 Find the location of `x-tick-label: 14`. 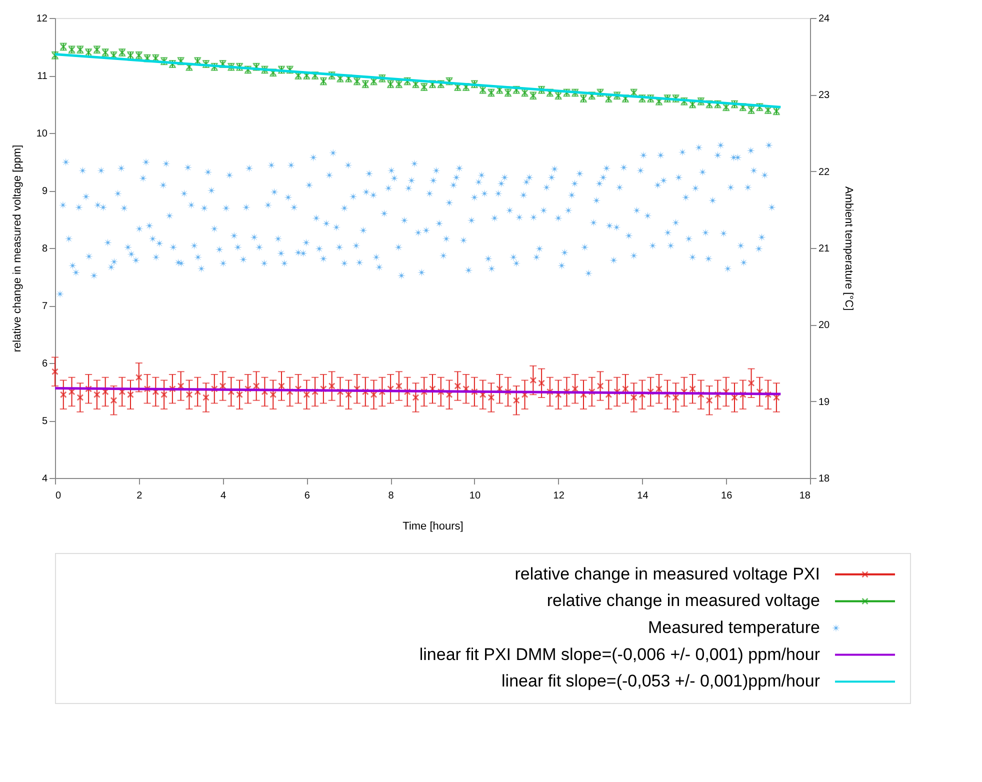

x-tick-label: 14 is located at coordinates (643, 496).